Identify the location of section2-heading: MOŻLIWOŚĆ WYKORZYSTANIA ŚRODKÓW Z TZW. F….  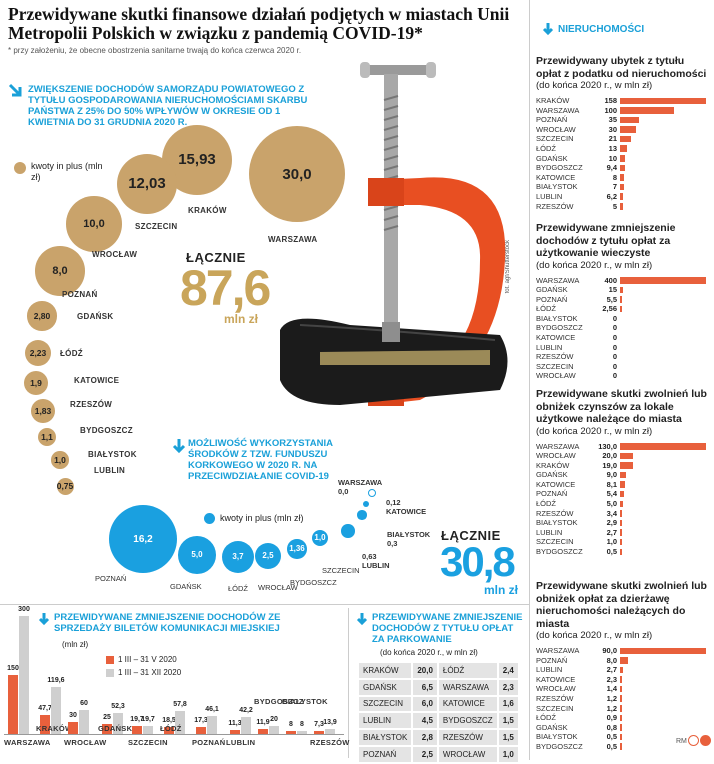
(260, 460).